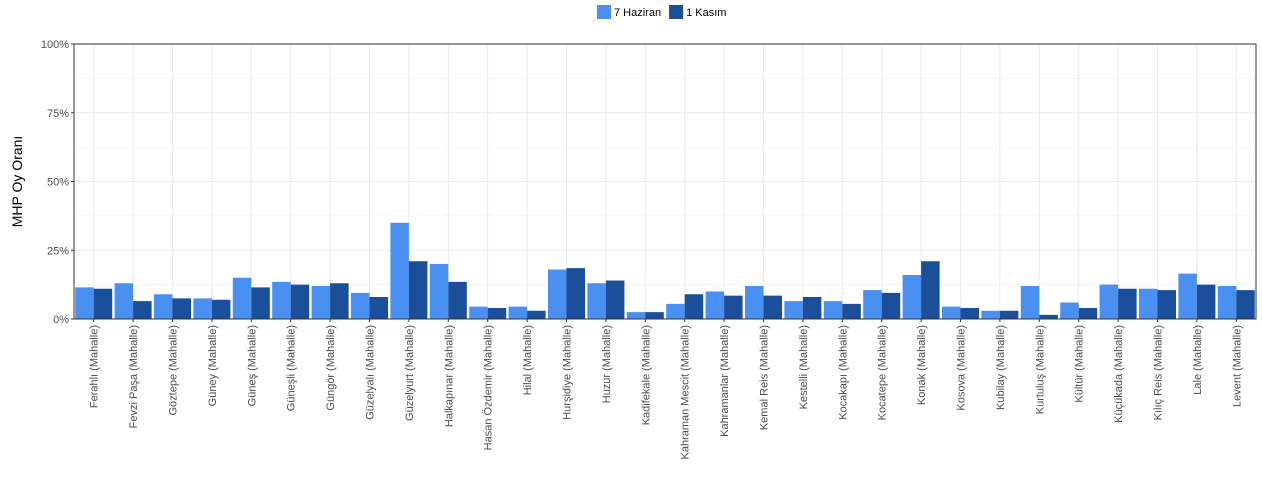  What do you see at coordinates (1159, 372) in the screenshot?
I see `x-tick-label: Kılıç Reis (Mahalle)` at bounding box center [1159, 372].